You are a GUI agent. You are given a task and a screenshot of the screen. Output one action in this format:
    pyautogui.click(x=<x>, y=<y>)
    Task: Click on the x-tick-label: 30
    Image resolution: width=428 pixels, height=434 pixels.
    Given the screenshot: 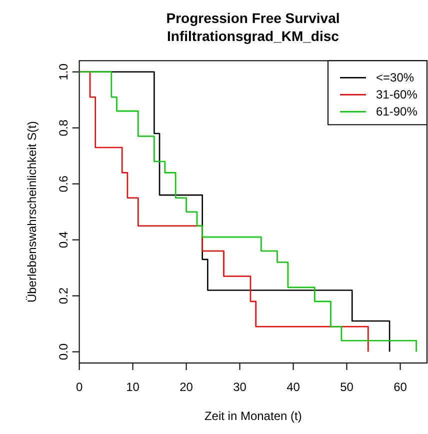 What is the action you would take?
    pyautogui.click(x=240, y=387)
    